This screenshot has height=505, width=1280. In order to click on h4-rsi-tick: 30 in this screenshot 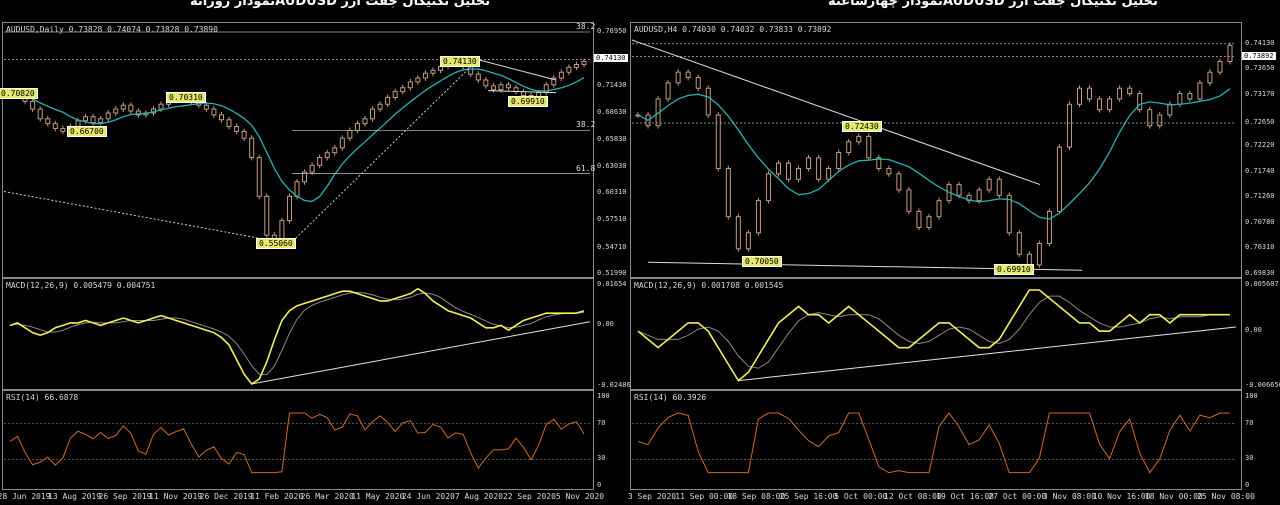, I will do `click(1249, 458)`.